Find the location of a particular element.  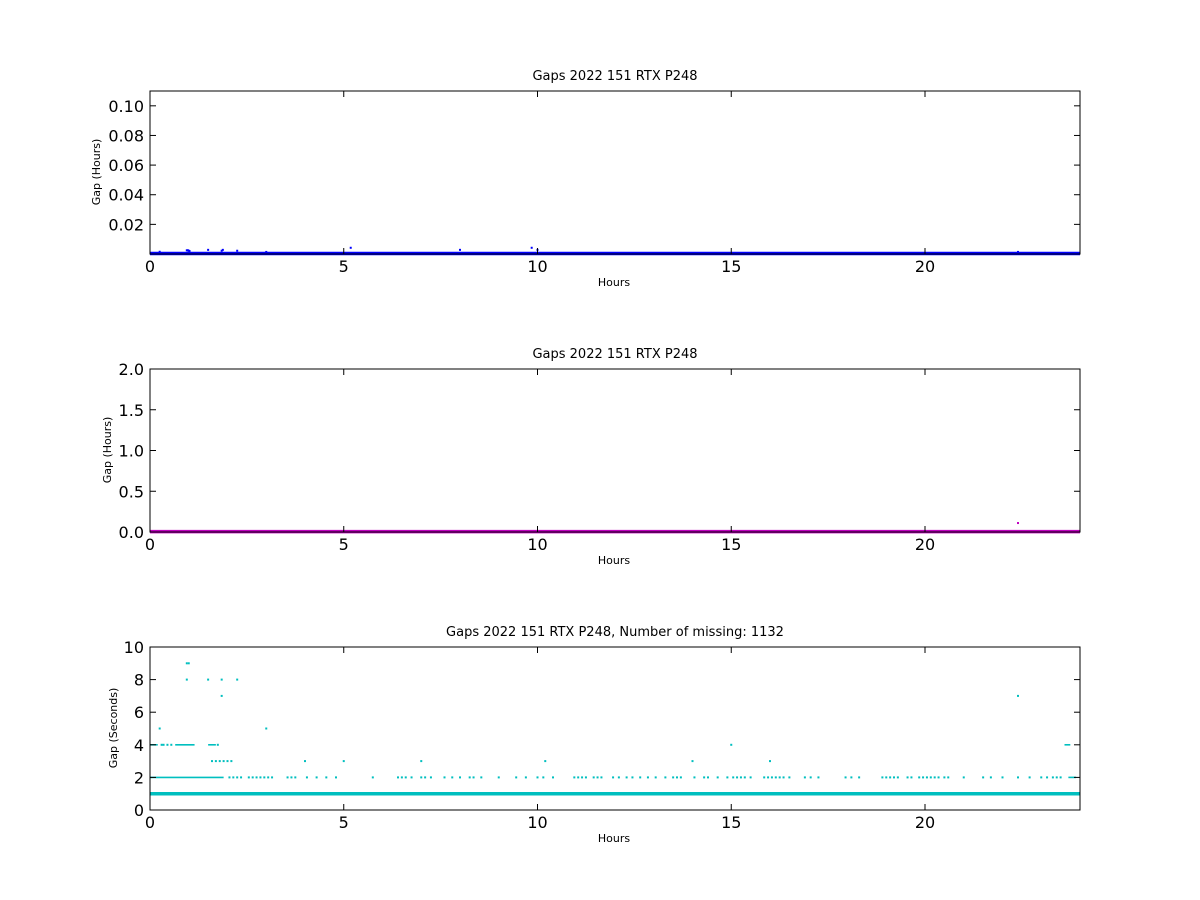

y-tick-label: 0.02 is located at coordinates (126, 224).